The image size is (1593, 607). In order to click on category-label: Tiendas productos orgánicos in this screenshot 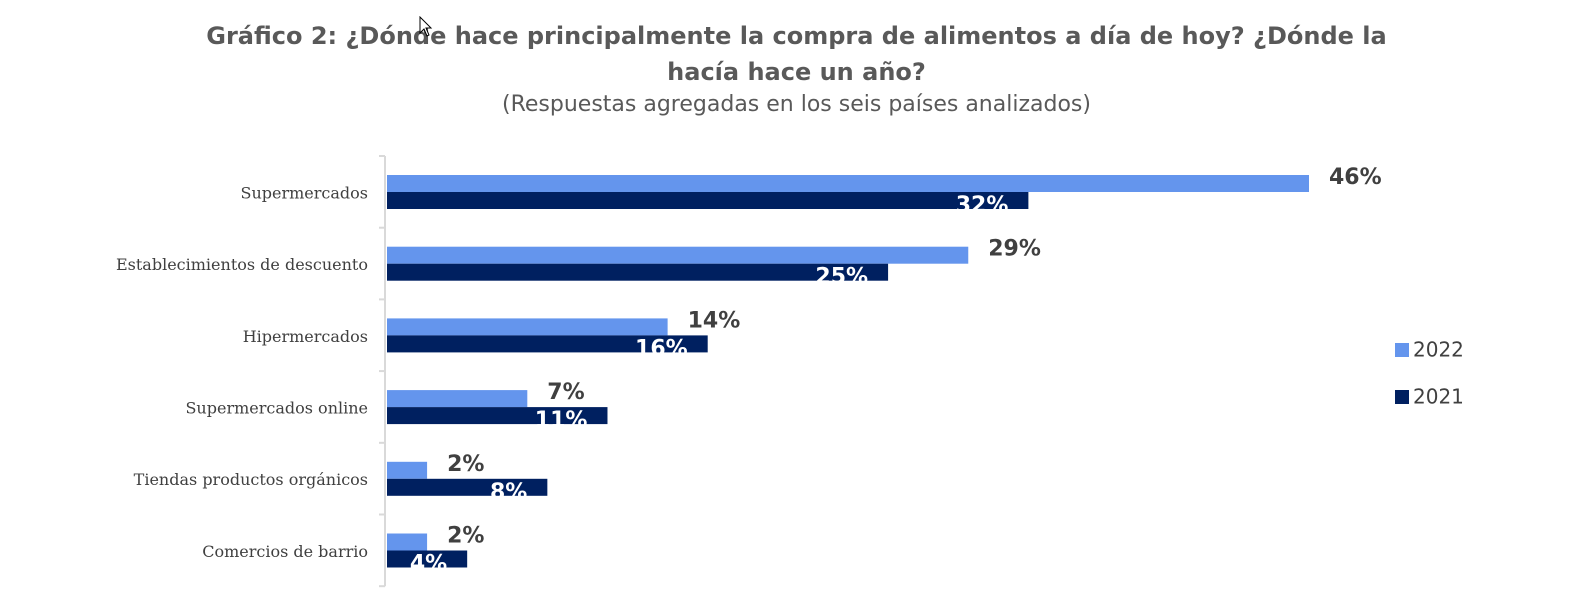, I will do `click(251, 479)`.